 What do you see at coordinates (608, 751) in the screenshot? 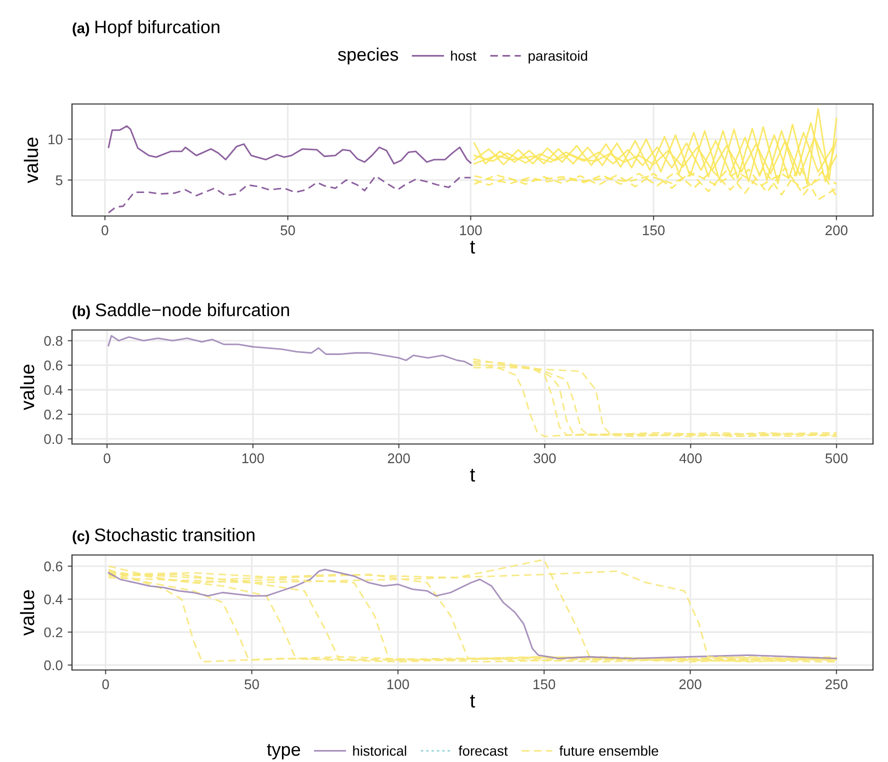
I see `legend-label: future ensemble` at bounding box center [608, 751].